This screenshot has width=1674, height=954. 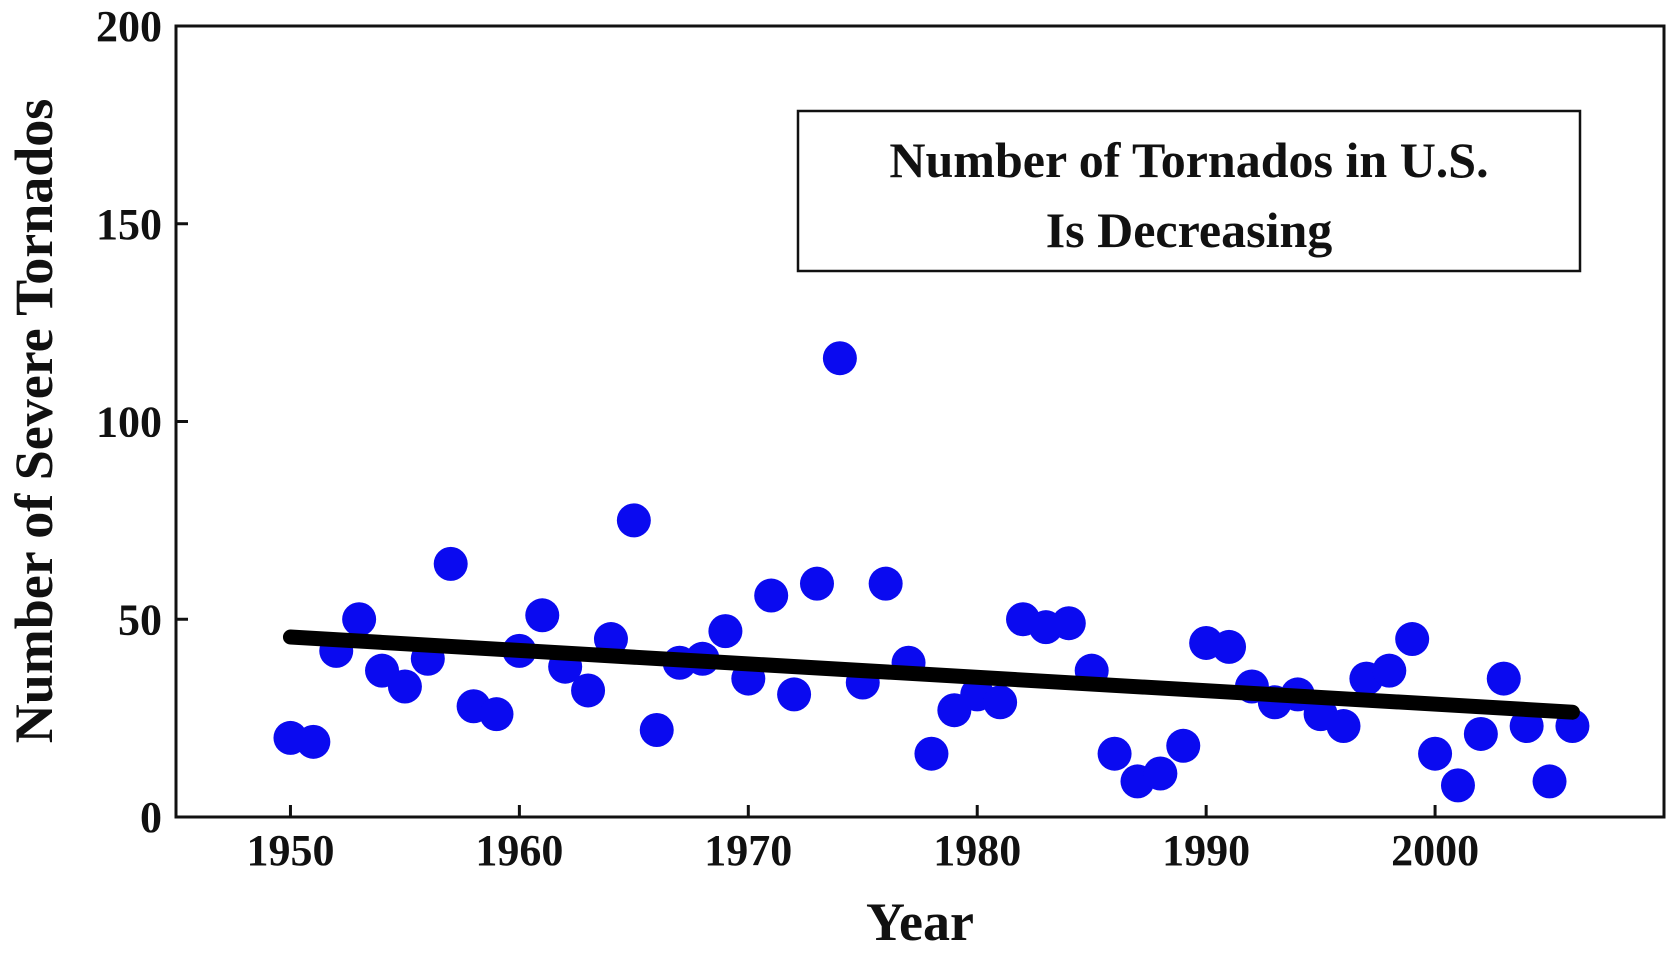 I want to click on x-tick-label: 1990, so click(x=1206, y=850).